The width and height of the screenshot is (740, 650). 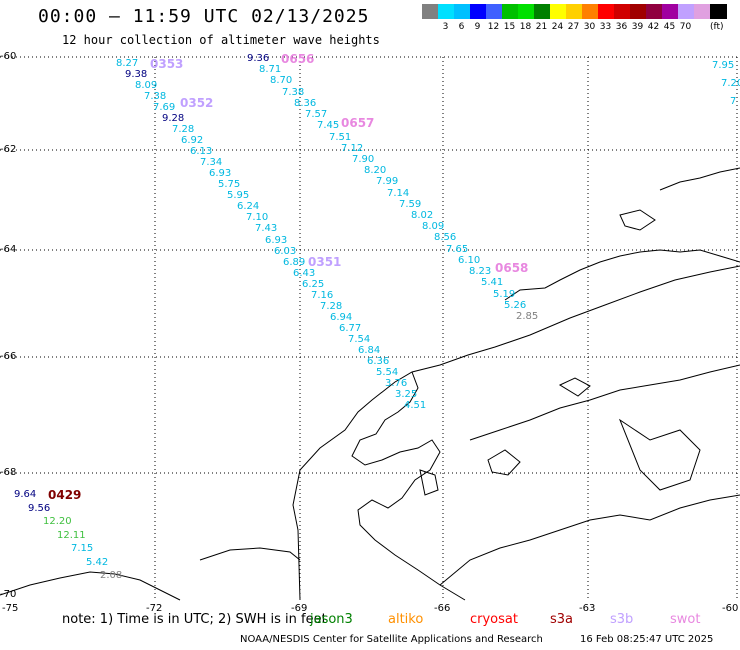 What do you see at coordinates (492, 282) in the screenshot?
I see `wave-height-value: 5.41` at bounding box center [492, 282].